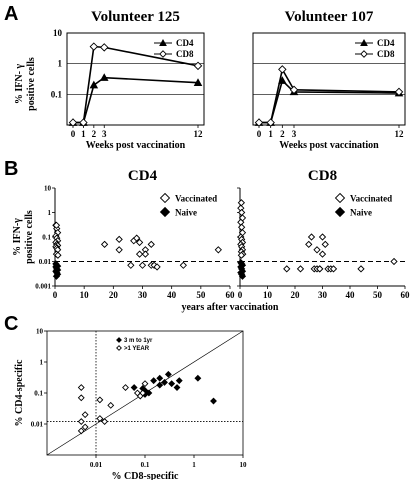  I want to click on x-axis-label: % CD8-specific, so click(145, 475).